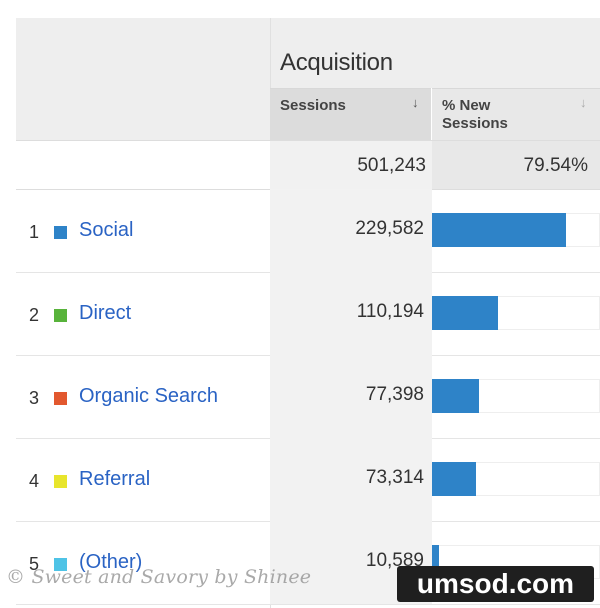  What do you see at coordinates (111, 562) in the screenshot?
I see `channel-link: (Other)` at bounding box center [111, 562].